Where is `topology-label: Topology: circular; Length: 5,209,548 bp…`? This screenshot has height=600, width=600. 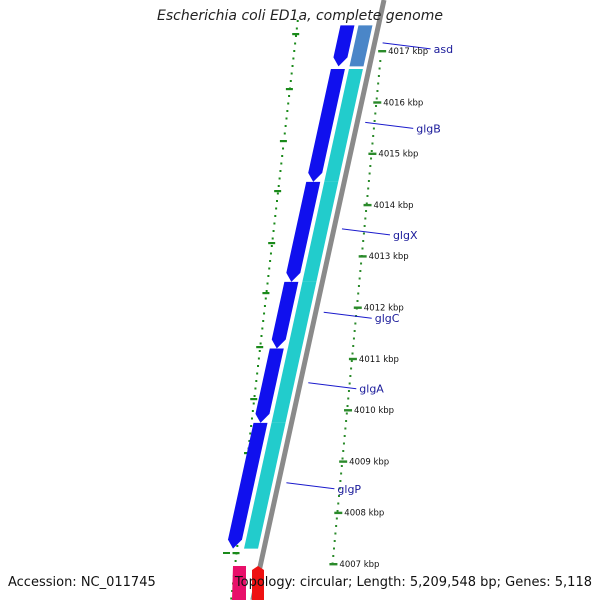 topology-label: Topology: circular; Length: 5,209,548 bp… is located at coordinates (413, 582).